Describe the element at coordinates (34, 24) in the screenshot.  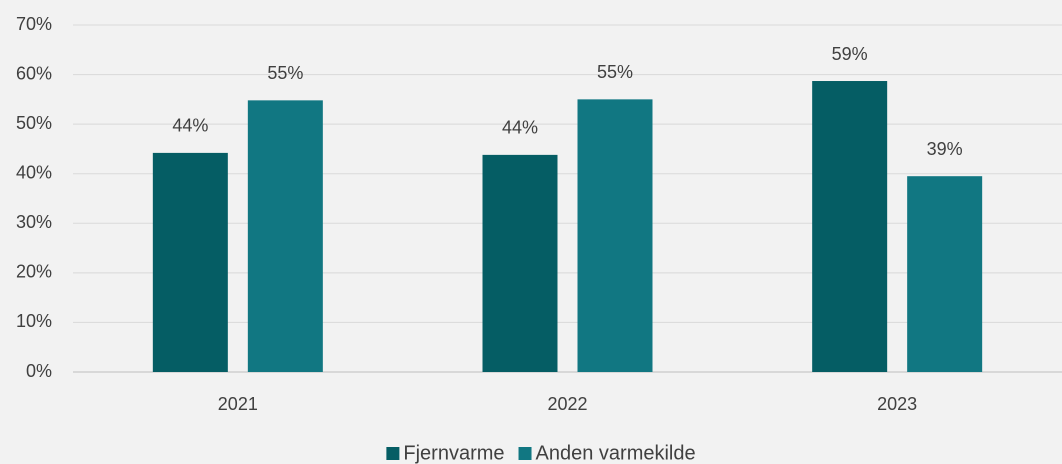
I see `y-tick-label: 70%` at that location.